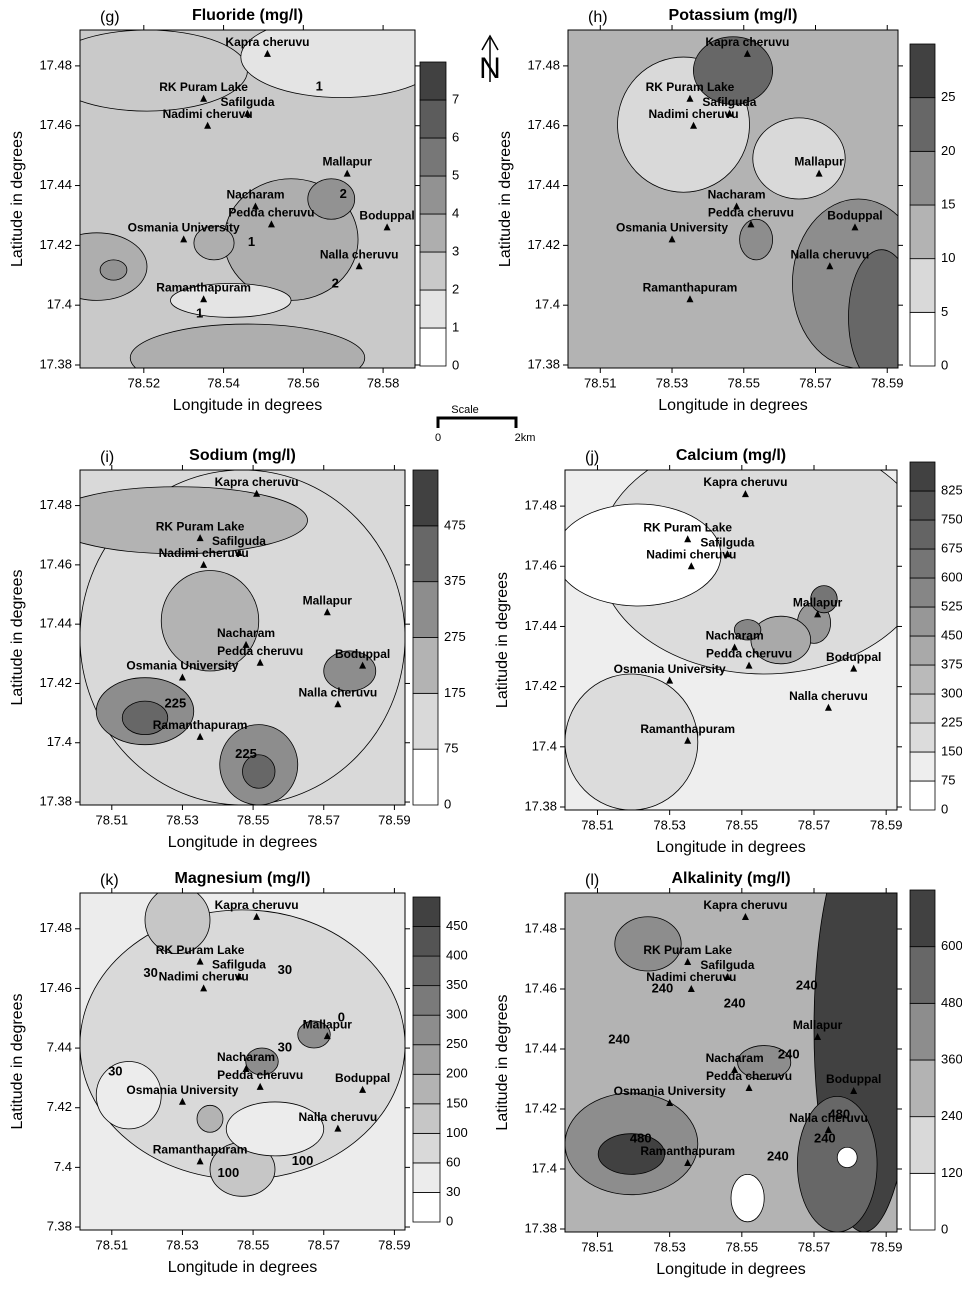 This screenshot has height=1289, width=962. I want to click on north-label: N, so click(490, 68).